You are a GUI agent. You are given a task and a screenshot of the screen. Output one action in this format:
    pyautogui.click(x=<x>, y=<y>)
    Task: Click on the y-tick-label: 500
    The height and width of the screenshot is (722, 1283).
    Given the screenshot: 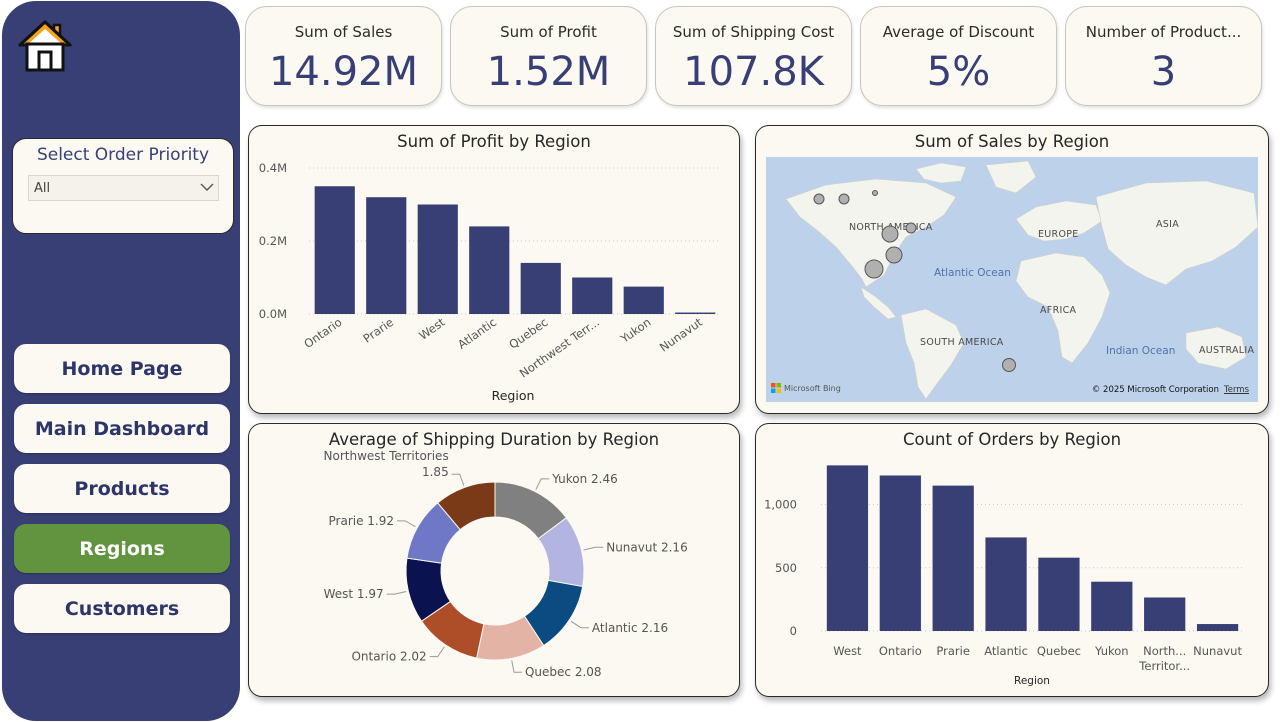 What is the action you would take?
    pyautogui.click(x=786, y=568)
    